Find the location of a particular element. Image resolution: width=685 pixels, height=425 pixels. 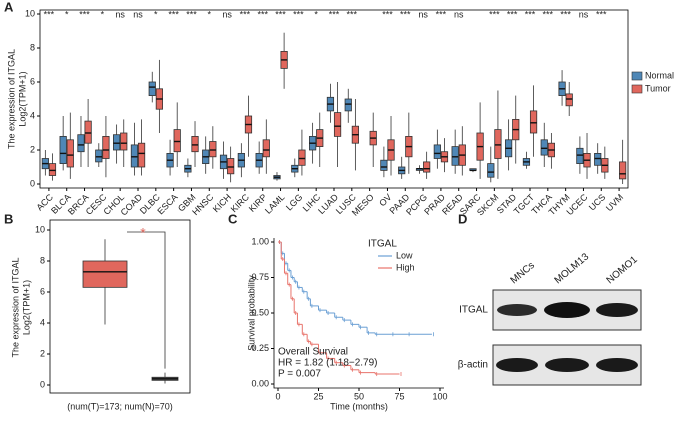

y-tick-label: 4 is located at coordinates (42, 322).